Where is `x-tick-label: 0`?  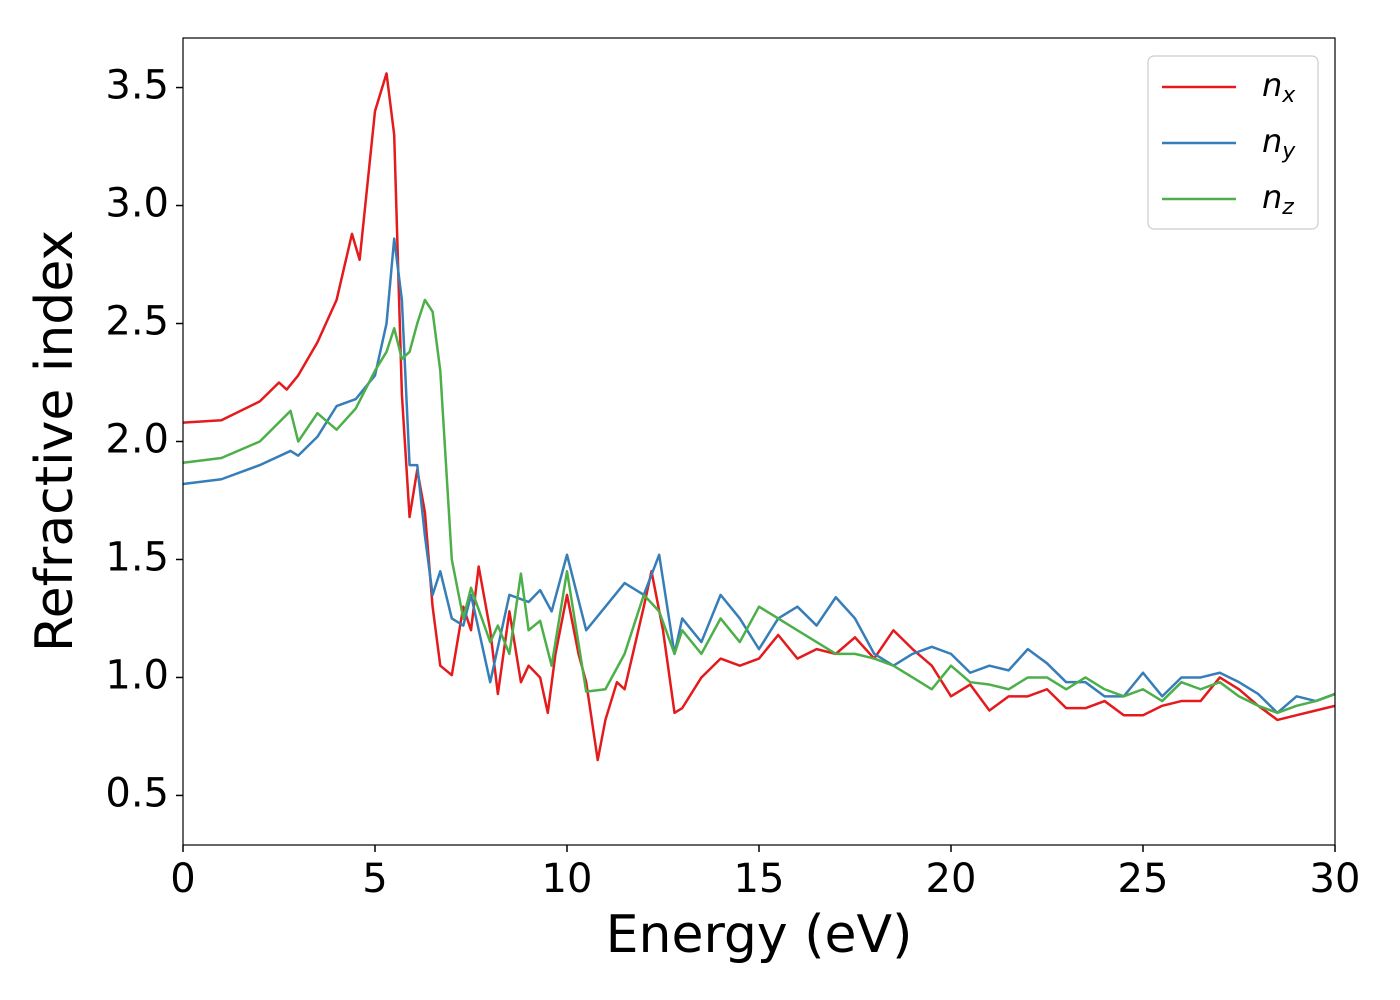 x-tick-label: 0 is located at coordinates (182, 879).